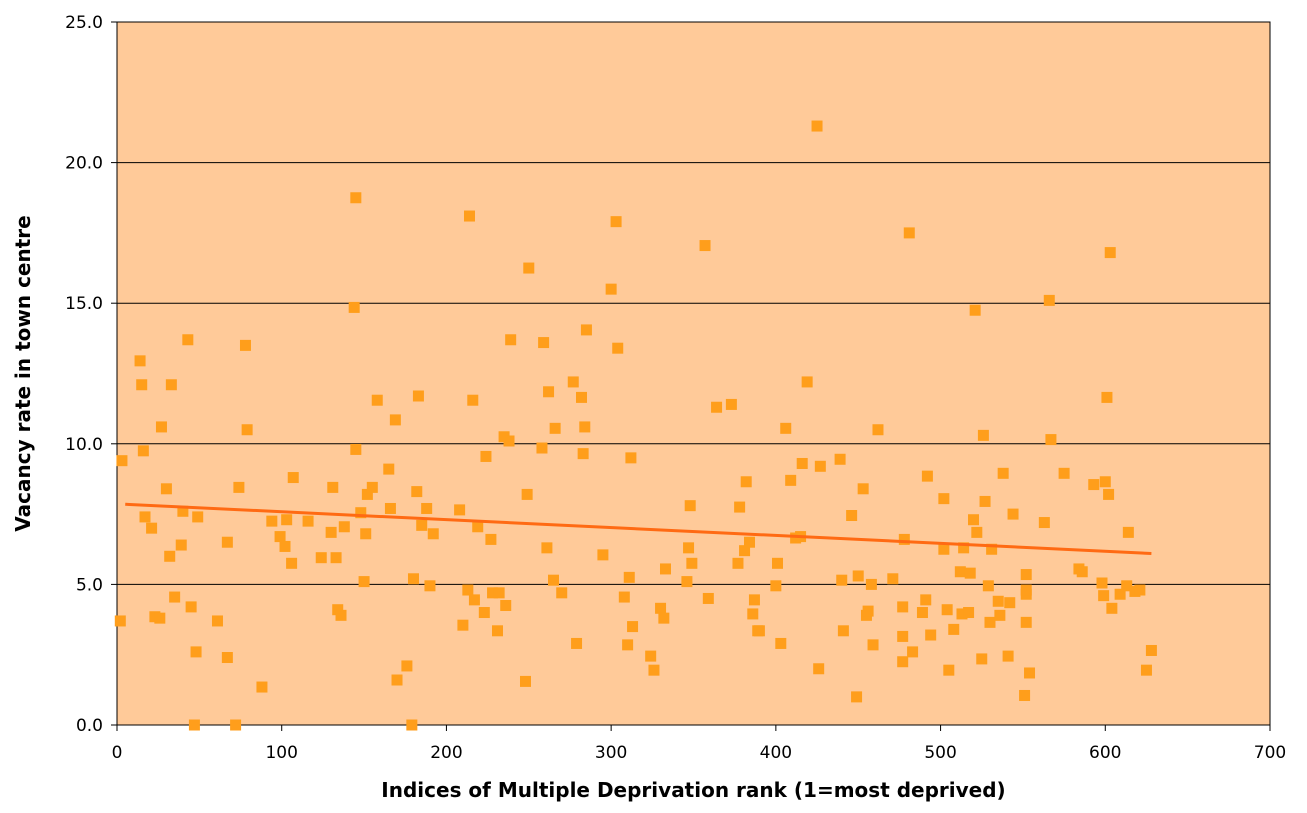 The image size is (1307, 813). What do you see at coordinates (84, 374) in the screenshot?
I see `y-tick-labels: 0.0 5.0 10.0 15.0 20.0 25.0` at bounding box center [84, 374].